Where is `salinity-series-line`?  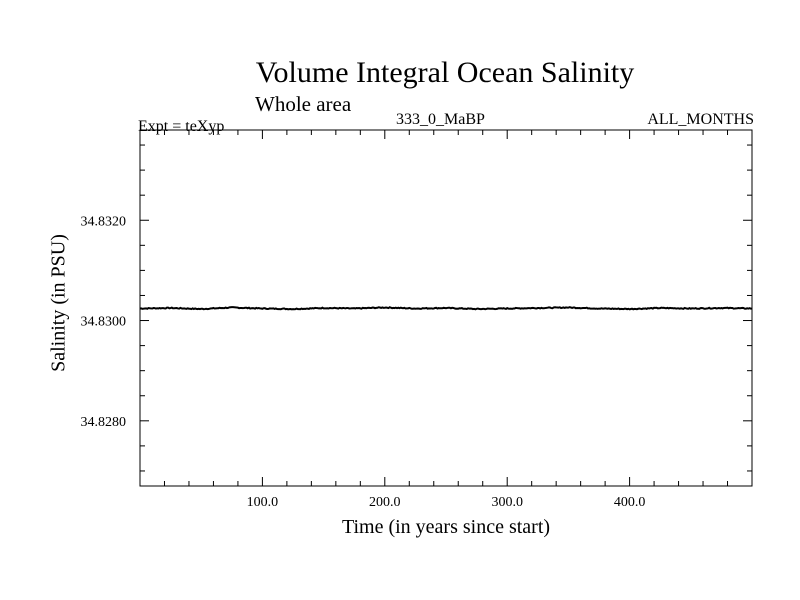 salinity-series-line is located at coordinates (446, 308).